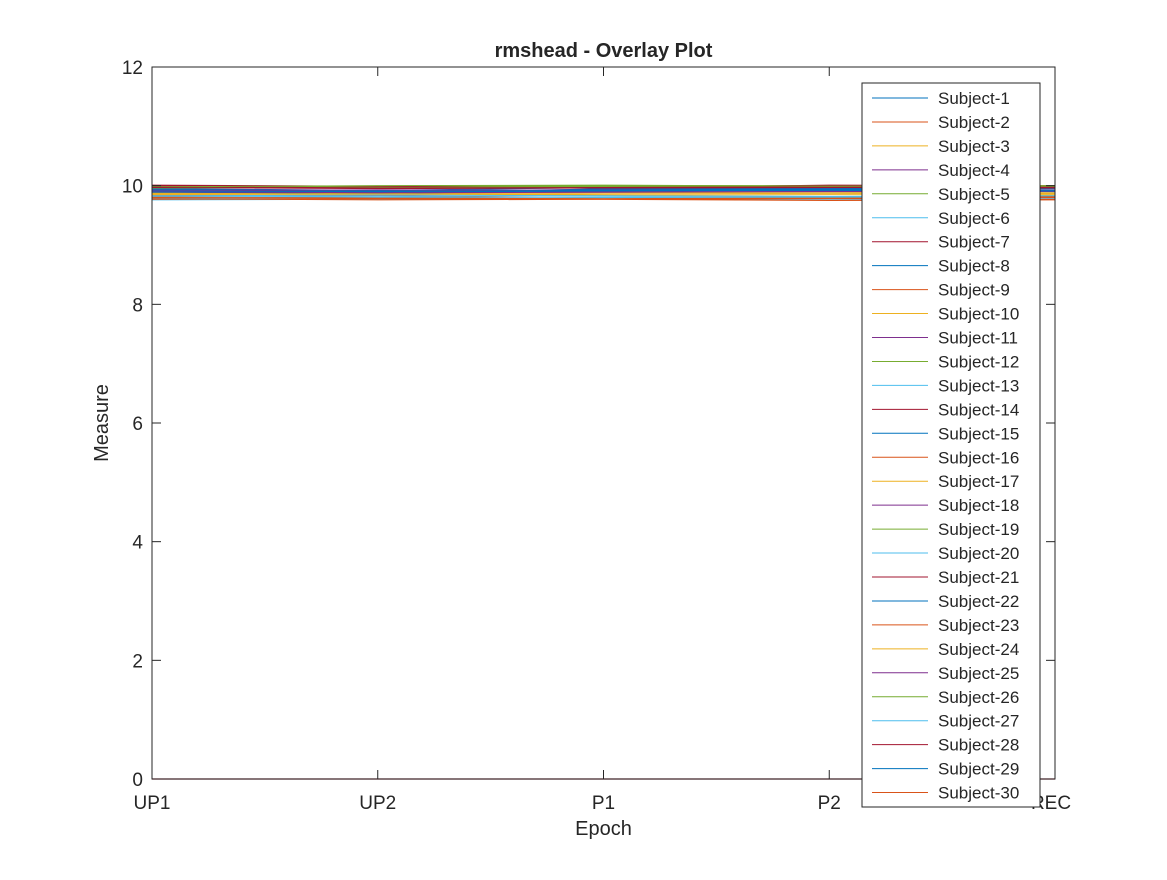  What do you see at coordinates (978, 385) in the screenshot?
I see `legend-entry-label: Subject-13` at bounding box center [978, 385].